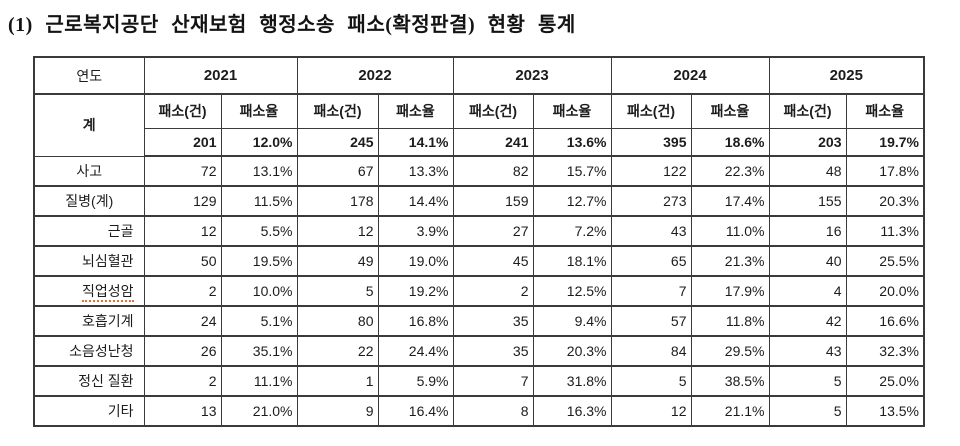  I want to click on loss-rate-cell: 24.4%, so click(415, 351).